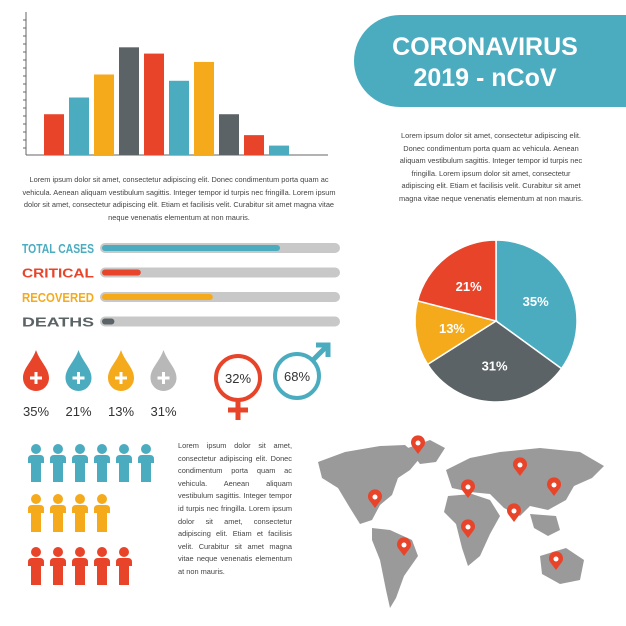 Image resolution: width=626 pixels, height=626 pixels. What do you see at coordinates (121, 411) in the screenshot?
I see `drop-label: 13%` at bounding box center [121, 411].